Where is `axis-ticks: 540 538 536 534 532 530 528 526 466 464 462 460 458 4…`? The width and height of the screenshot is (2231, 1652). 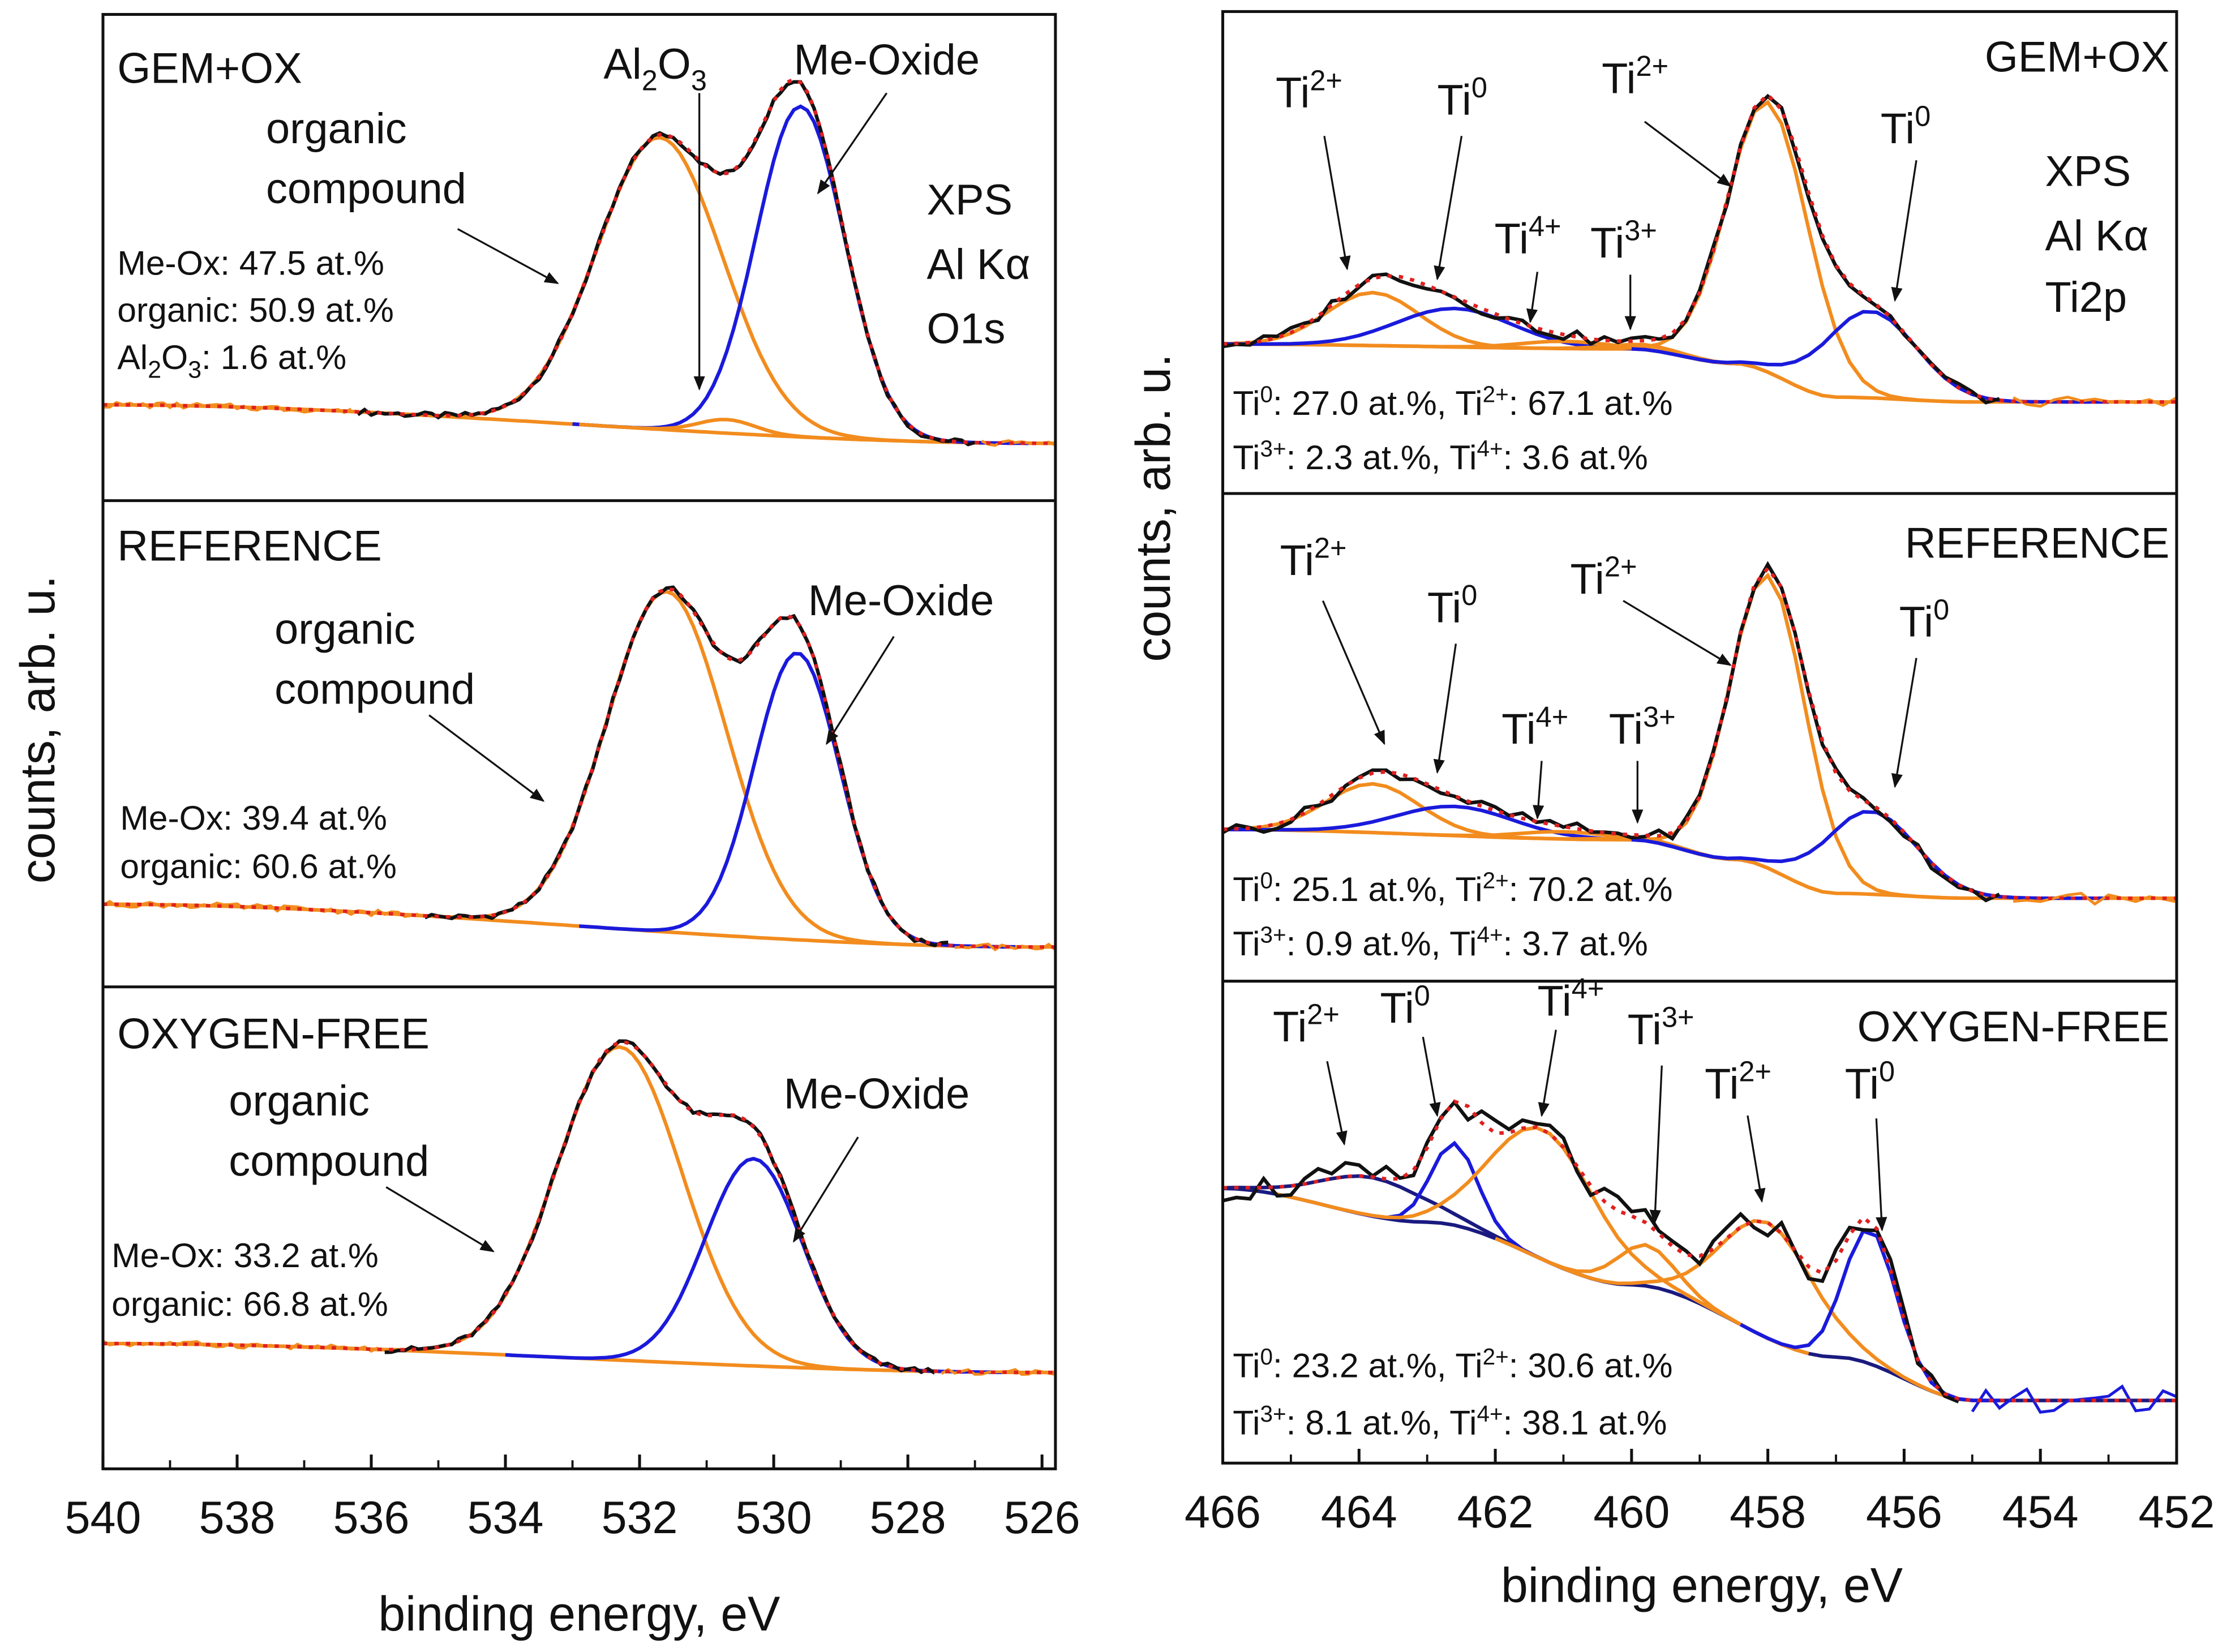
axis-ticks: 540 538 536 534 532 530 528 526 466 464 462 460 458 4… is located at coordinates (1140, 1496).